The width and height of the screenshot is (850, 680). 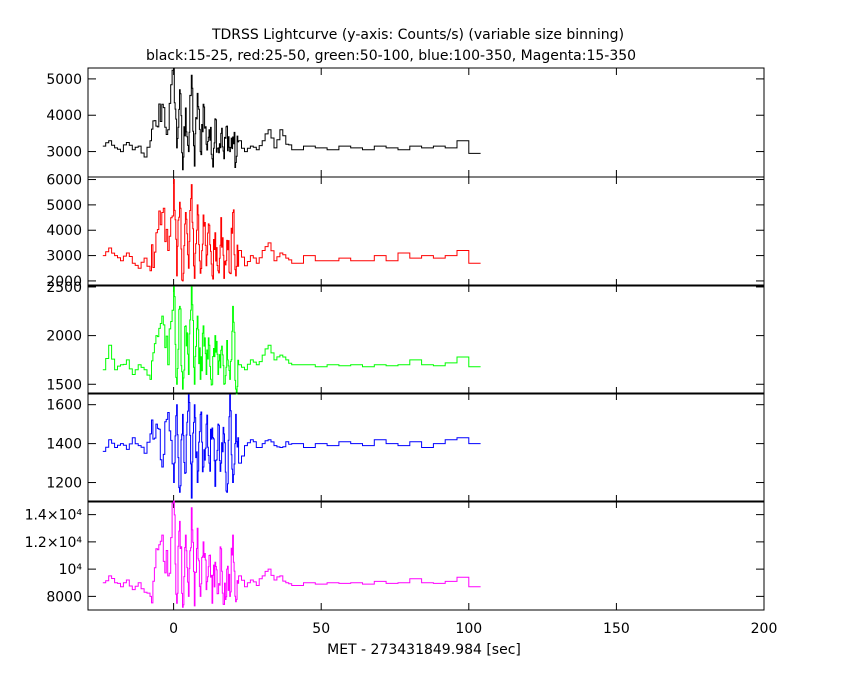 What do you see at coordinates (64, 385) in the screenshot?
I see `y-tick-label: 1500` at bounding box center [64, 385].